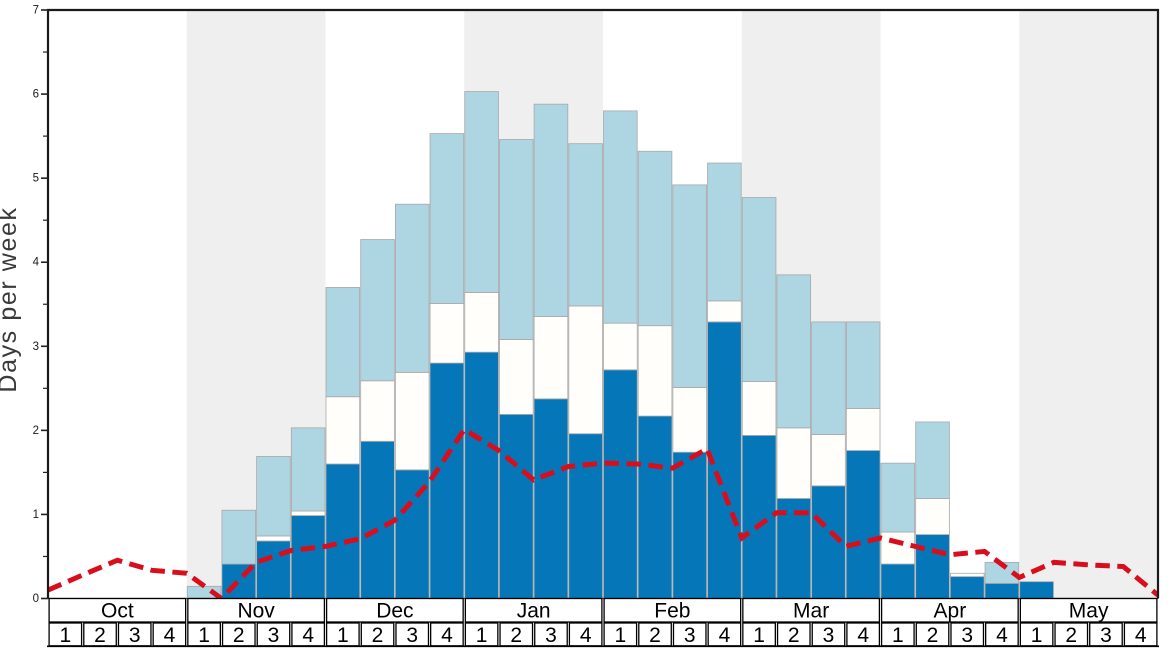 The image size is (1168, 648). I want to click on svg-text: May, so click(1089, 611).